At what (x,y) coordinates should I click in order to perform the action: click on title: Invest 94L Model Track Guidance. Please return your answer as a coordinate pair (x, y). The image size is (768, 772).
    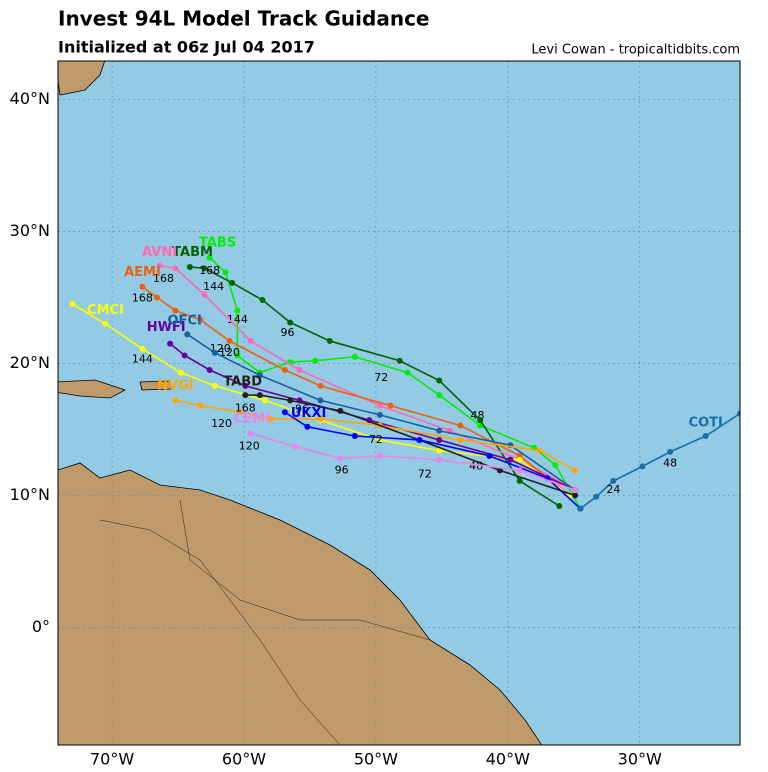
    Looking at the image, I should click on (244, 19).